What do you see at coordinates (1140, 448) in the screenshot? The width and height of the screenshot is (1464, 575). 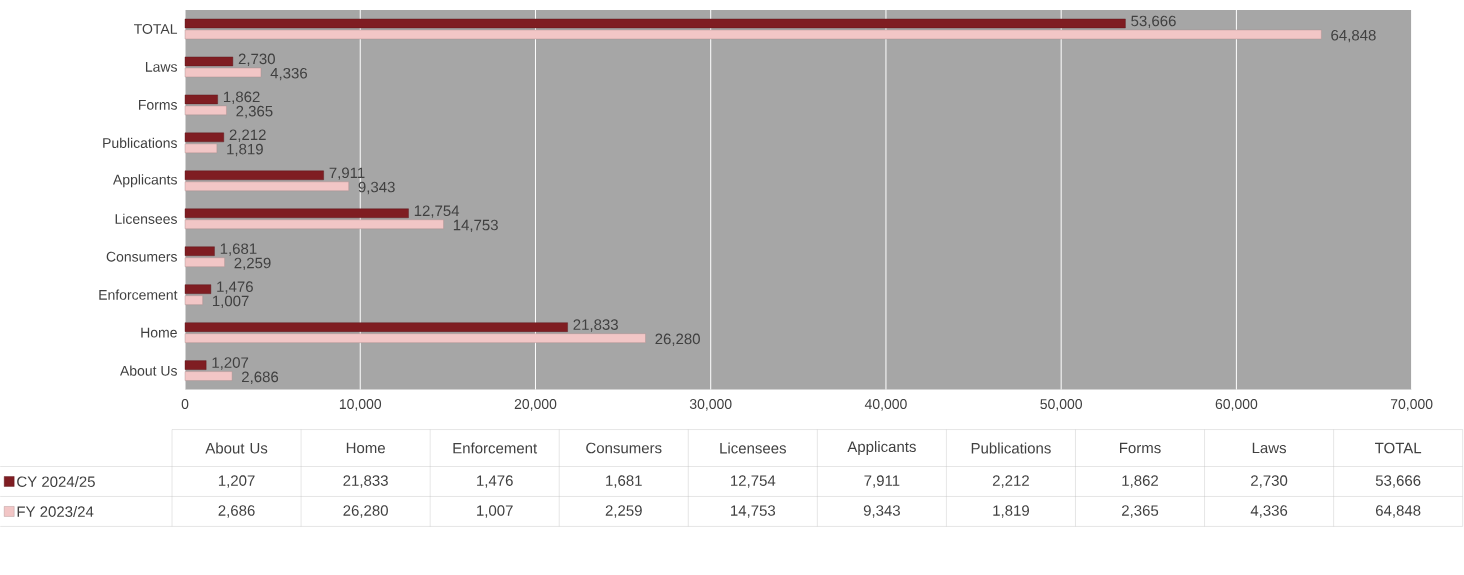 I see `category-label: Forms` at bounding box center [1140, 448].